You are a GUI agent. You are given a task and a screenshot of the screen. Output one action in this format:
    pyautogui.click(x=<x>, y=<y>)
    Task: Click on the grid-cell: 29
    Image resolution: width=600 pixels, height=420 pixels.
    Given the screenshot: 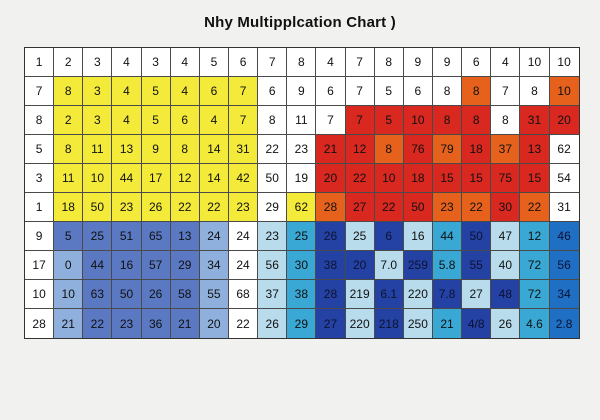 What is the action you would take?
    pyautogui.click(x=273, y=207)
    